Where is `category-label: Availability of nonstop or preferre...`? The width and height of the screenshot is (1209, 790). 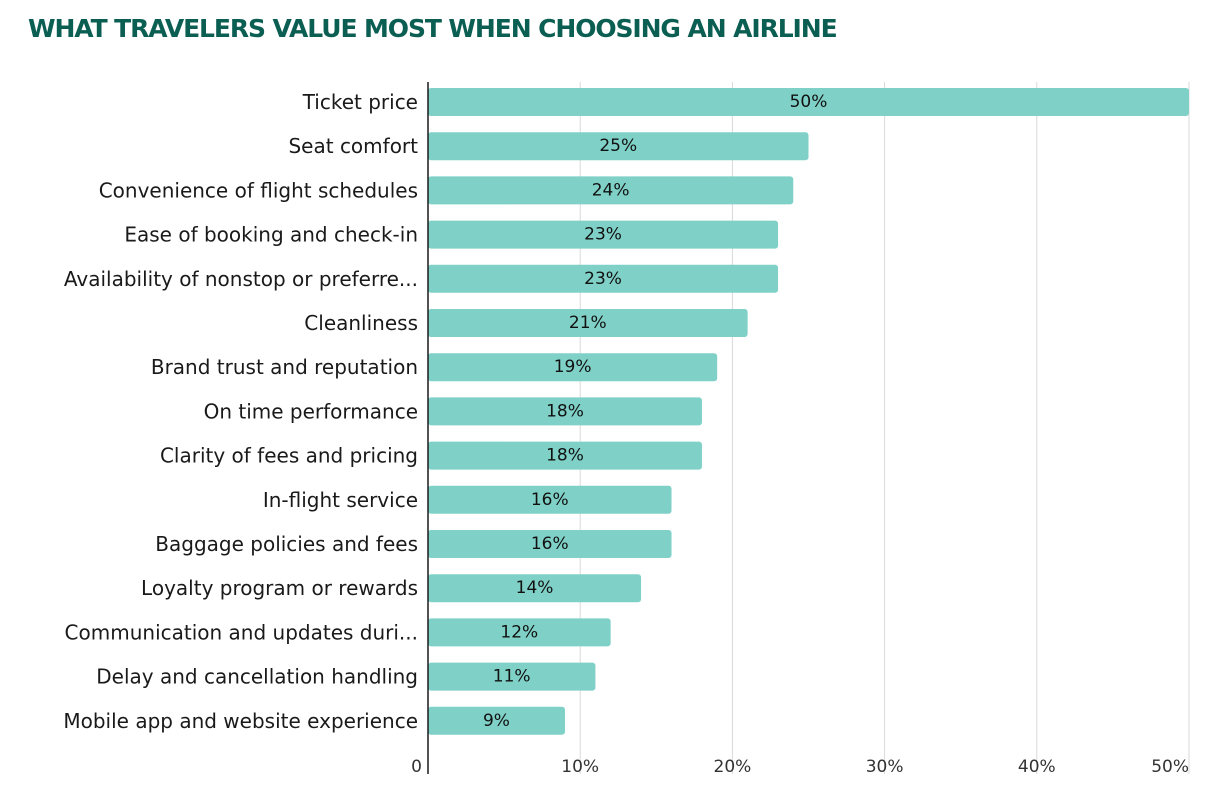
category-label: Availability of nonstop or preferre... is located at coordinates (241, 279).